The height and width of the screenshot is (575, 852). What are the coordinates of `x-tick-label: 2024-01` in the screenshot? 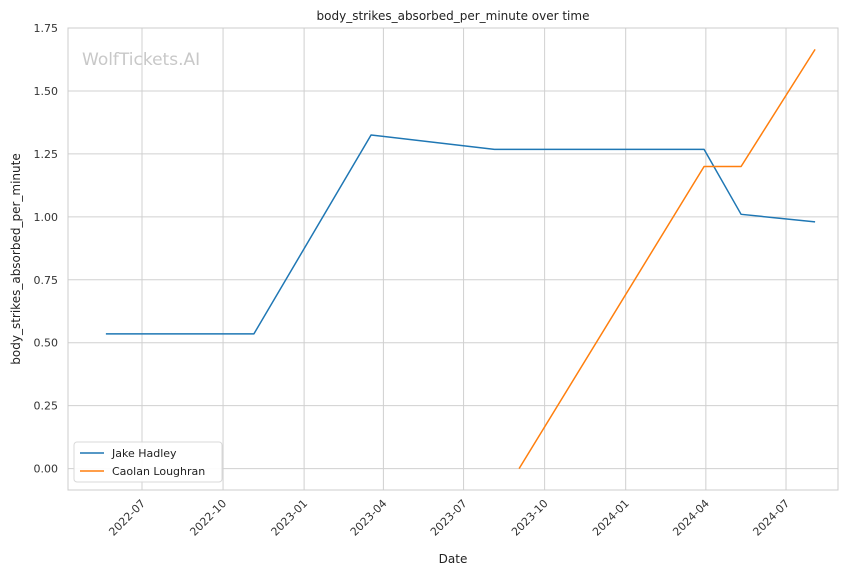 It's located at (611, 518).